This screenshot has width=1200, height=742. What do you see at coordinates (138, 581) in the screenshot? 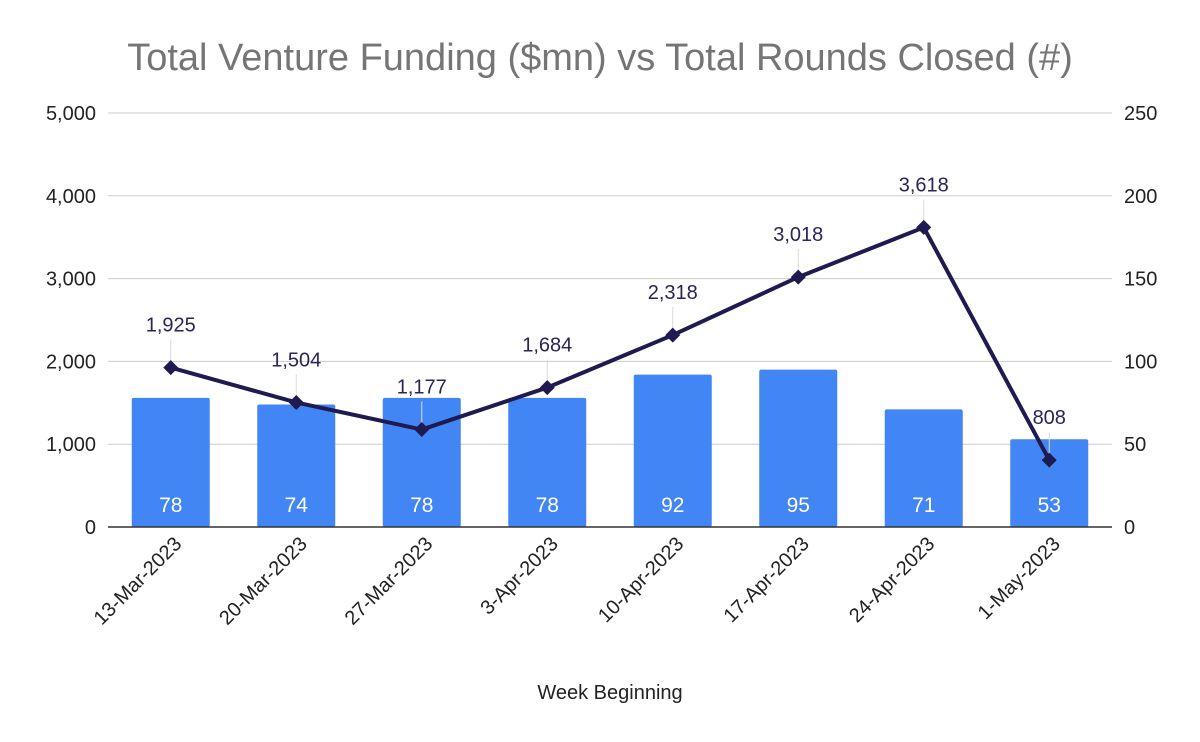
I see `x-tick-label: 13-Mar-2023` at bounding box center [138, 581].